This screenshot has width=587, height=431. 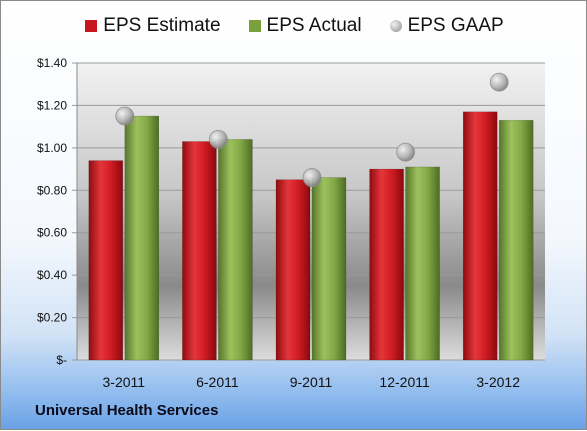 I want to click on y-tick-label: $1.20, so click(x=52, y=105).